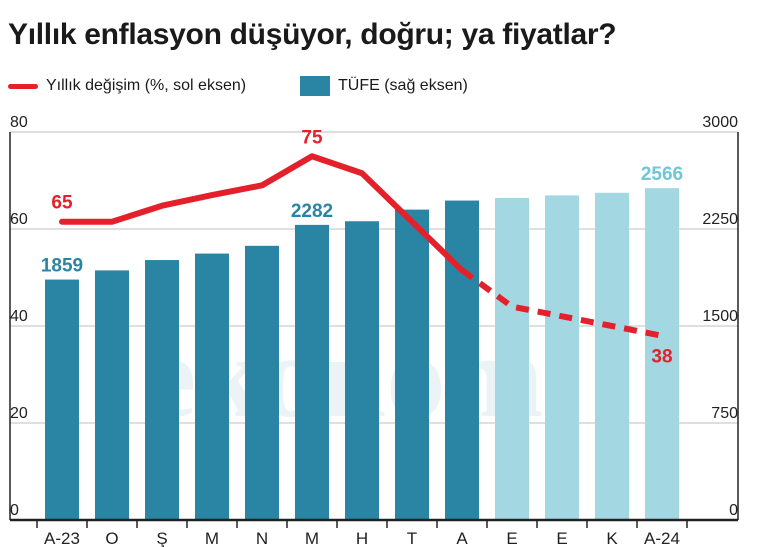  I want to click on y-right-tick-label: 1500, so click(720, 316).